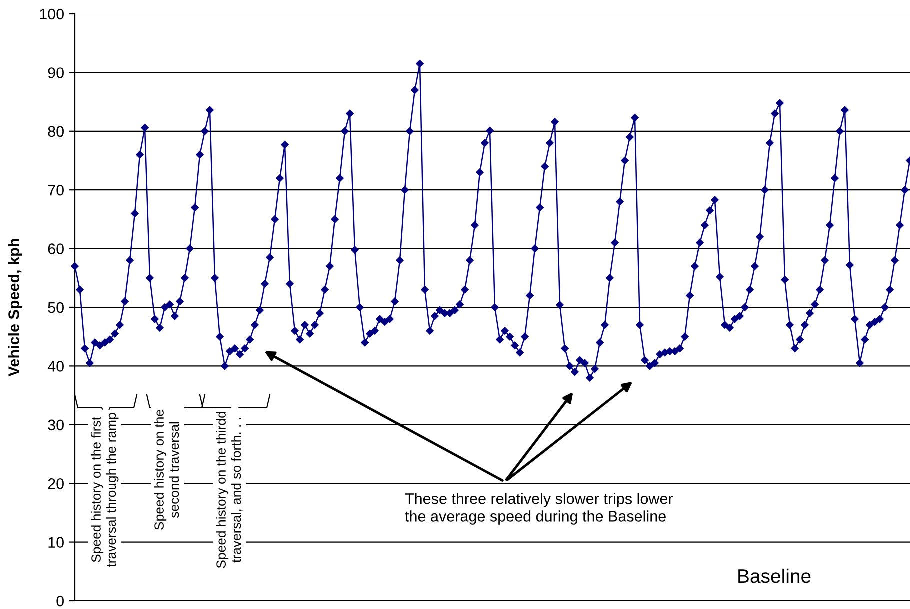  Describe the element at coordinates (56, 542) in the screenshot. I see `y-tick-label: 10` at that location.